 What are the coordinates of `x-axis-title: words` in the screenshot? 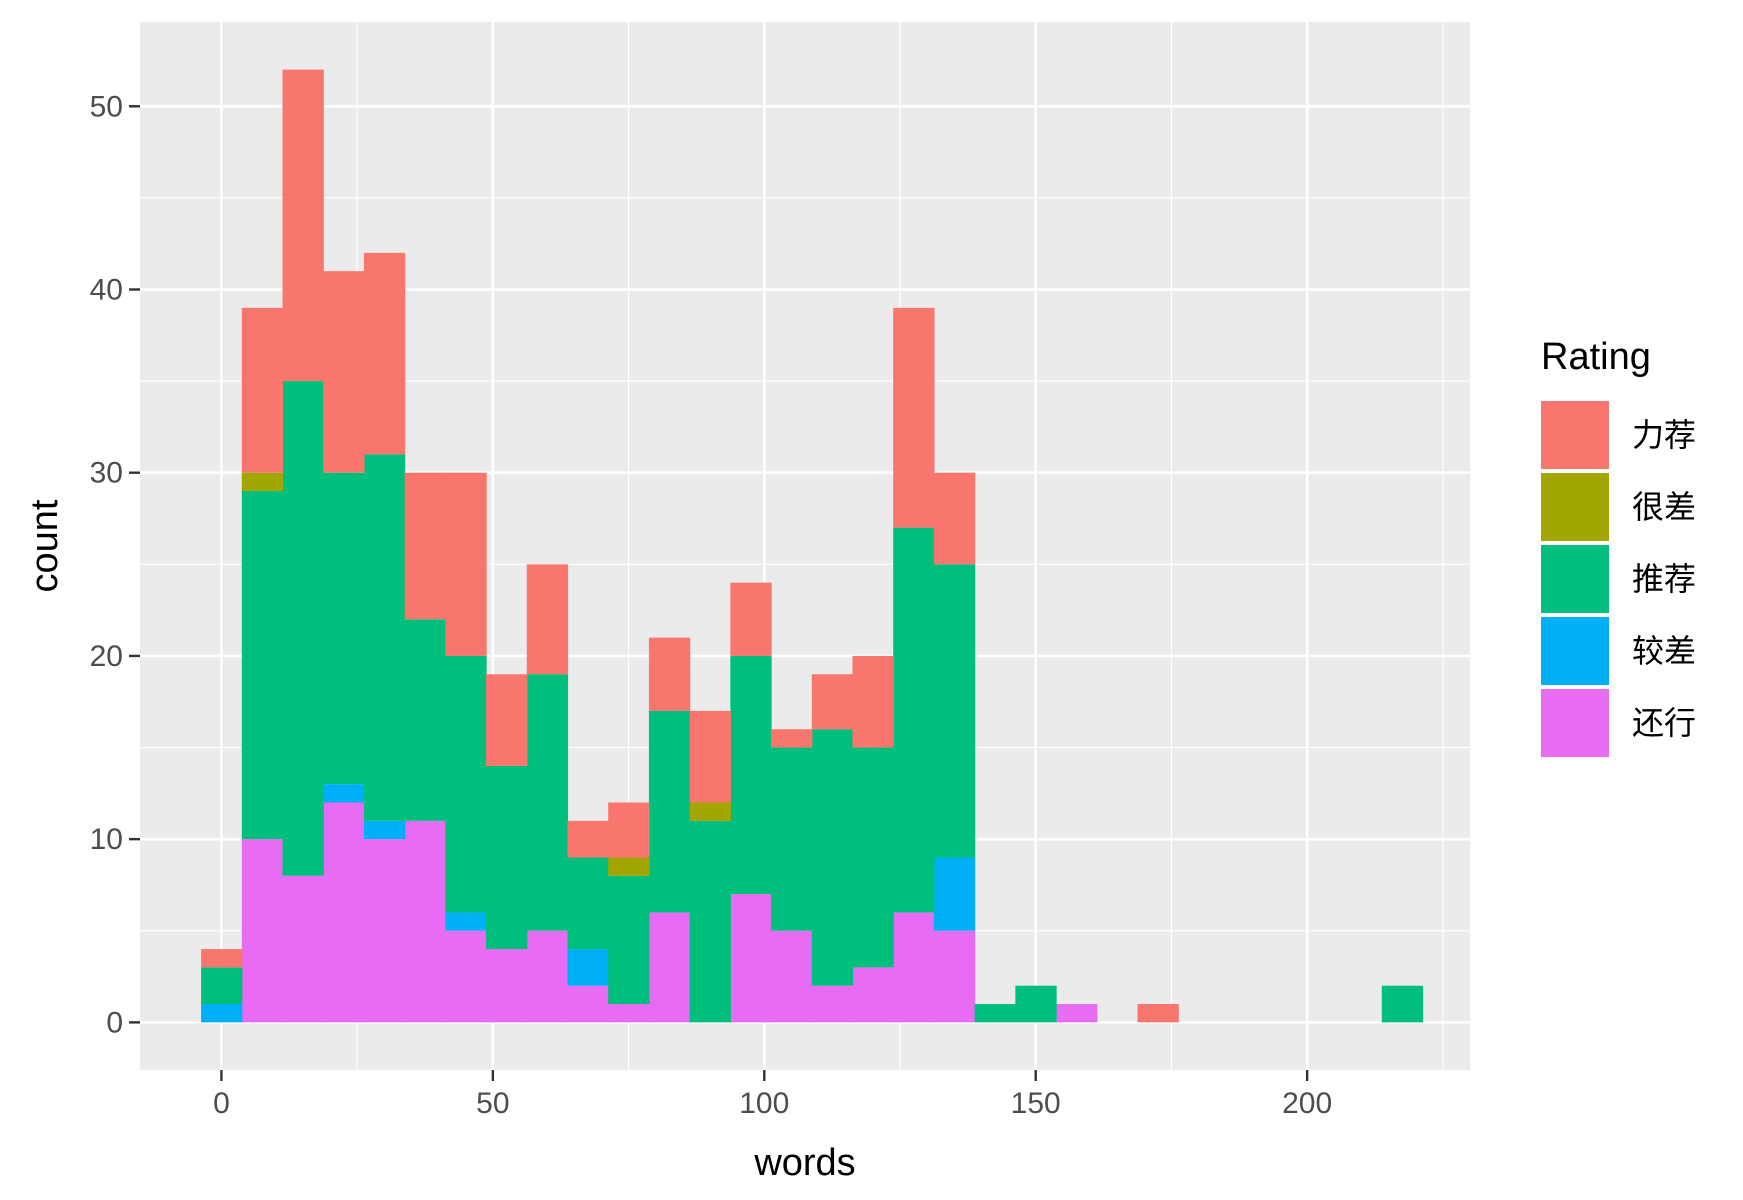 It's located at (804, 1163).